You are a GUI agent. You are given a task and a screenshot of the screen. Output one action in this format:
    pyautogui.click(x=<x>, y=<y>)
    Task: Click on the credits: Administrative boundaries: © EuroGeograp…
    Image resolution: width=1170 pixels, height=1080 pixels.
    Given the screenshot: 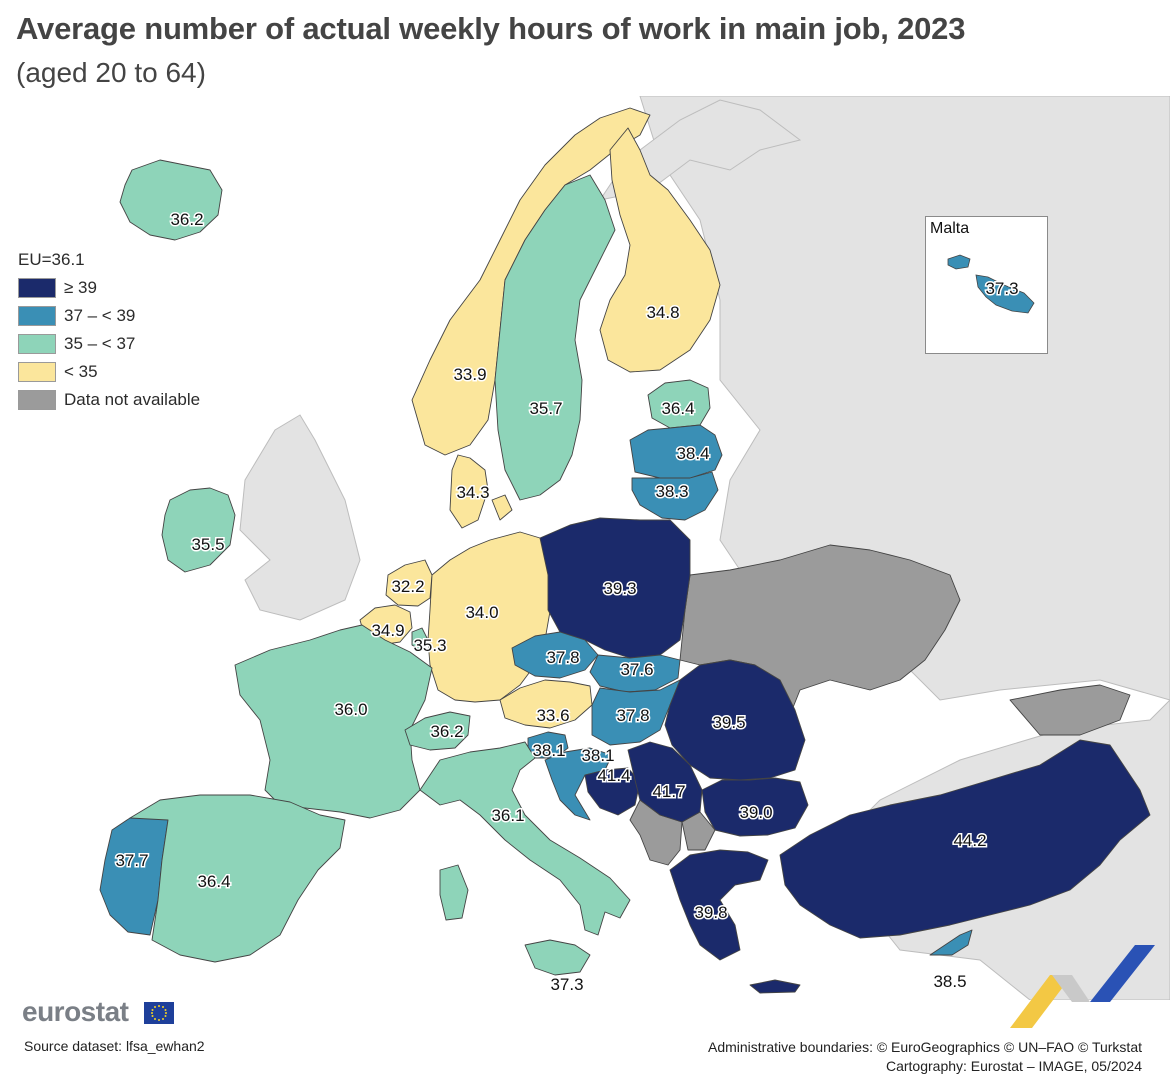 What is the action you would take?
    pyautogui.click(x=925, y=1057)
    